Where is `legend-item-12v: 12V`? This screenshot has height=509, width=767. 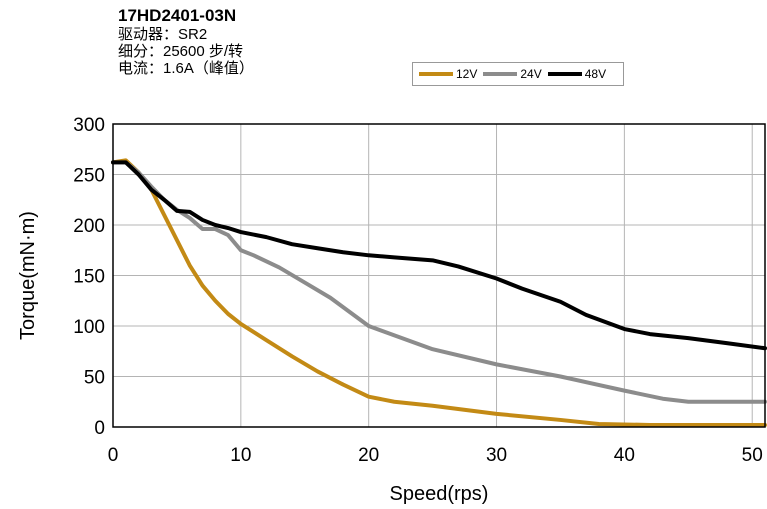
legend-item-12v: 12V is located at coordinates (448, 74).